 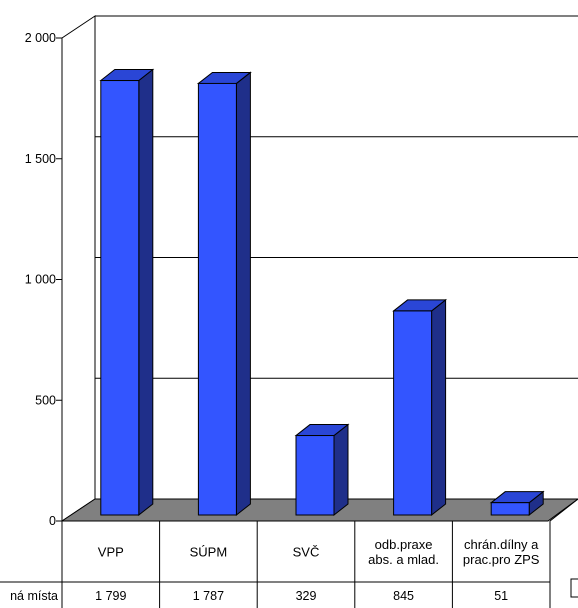 I want to click on y-tick-label: 500, so click(x=45, y=400).